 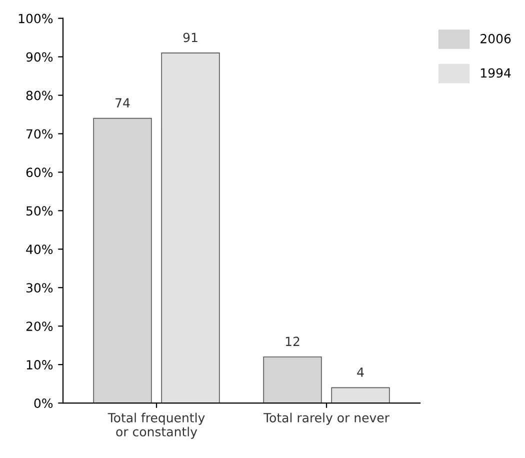 What do you see at coordinates (39, 134) in the screenshot?
I see `y-tick-label: 70%` at bounding box center [39, 134].